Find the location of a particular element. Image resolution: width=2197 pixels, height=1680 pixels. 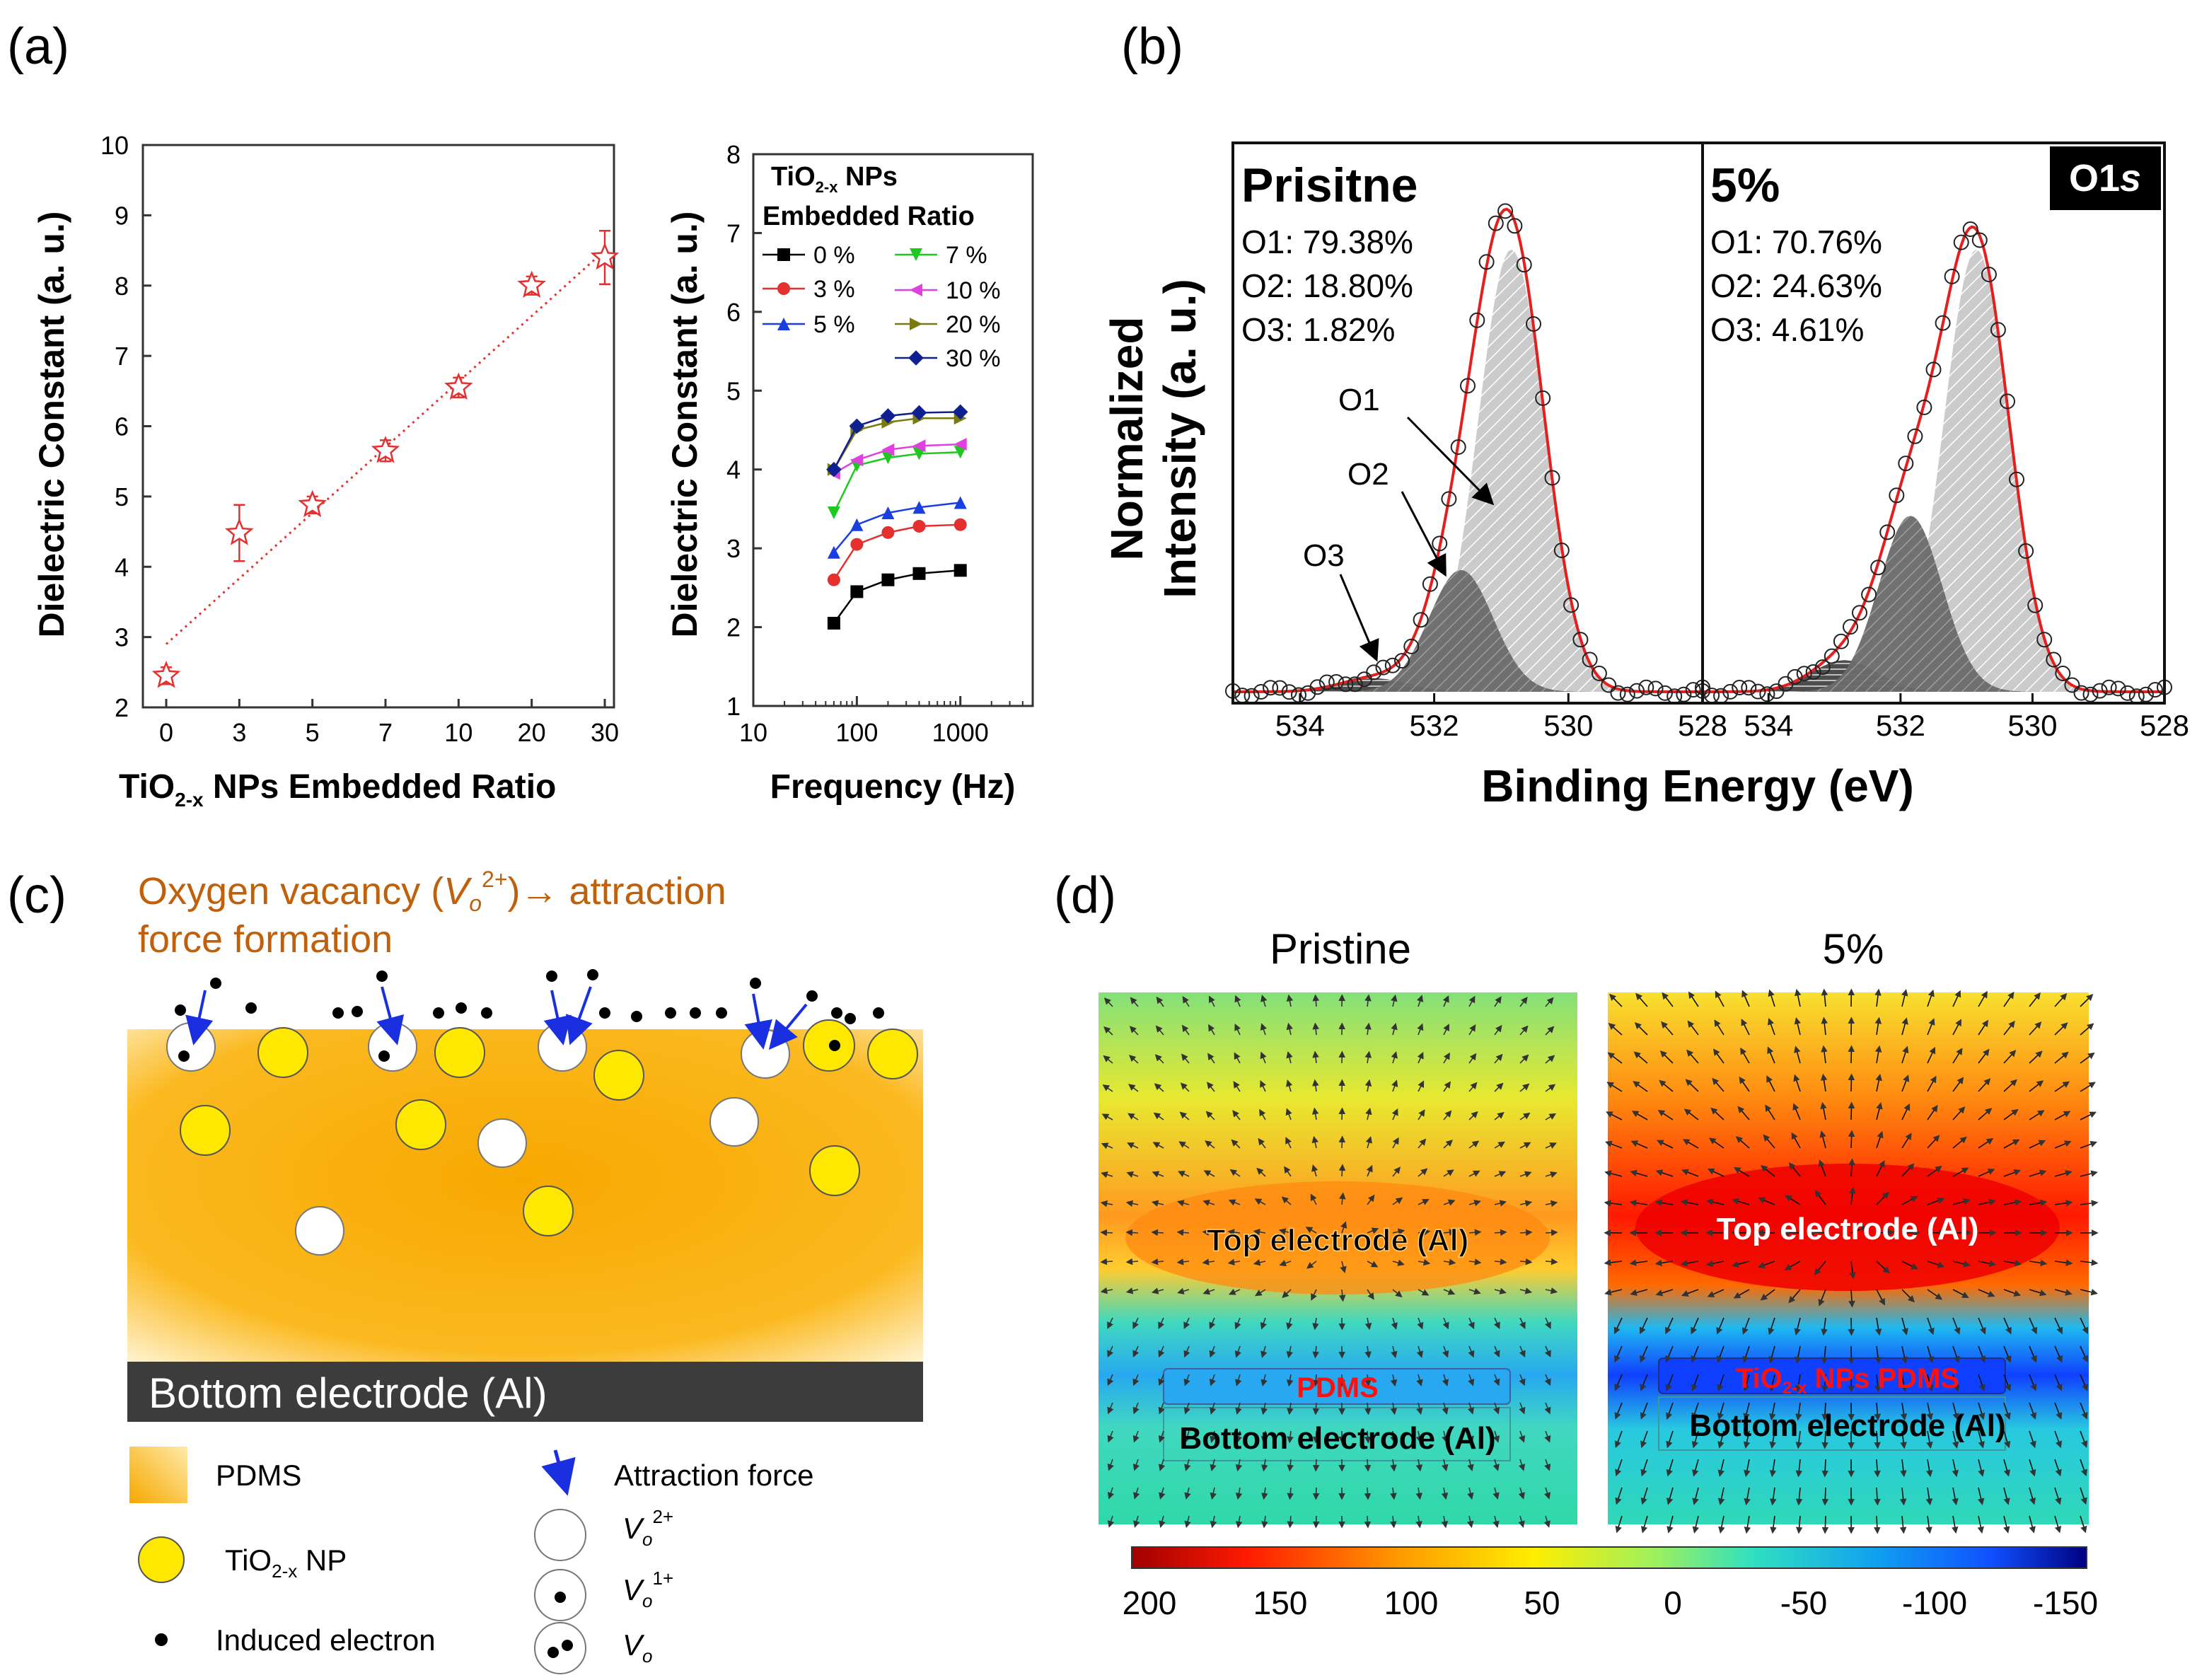

legend-entry-label: 7 % is located at coordinates (967, 255).